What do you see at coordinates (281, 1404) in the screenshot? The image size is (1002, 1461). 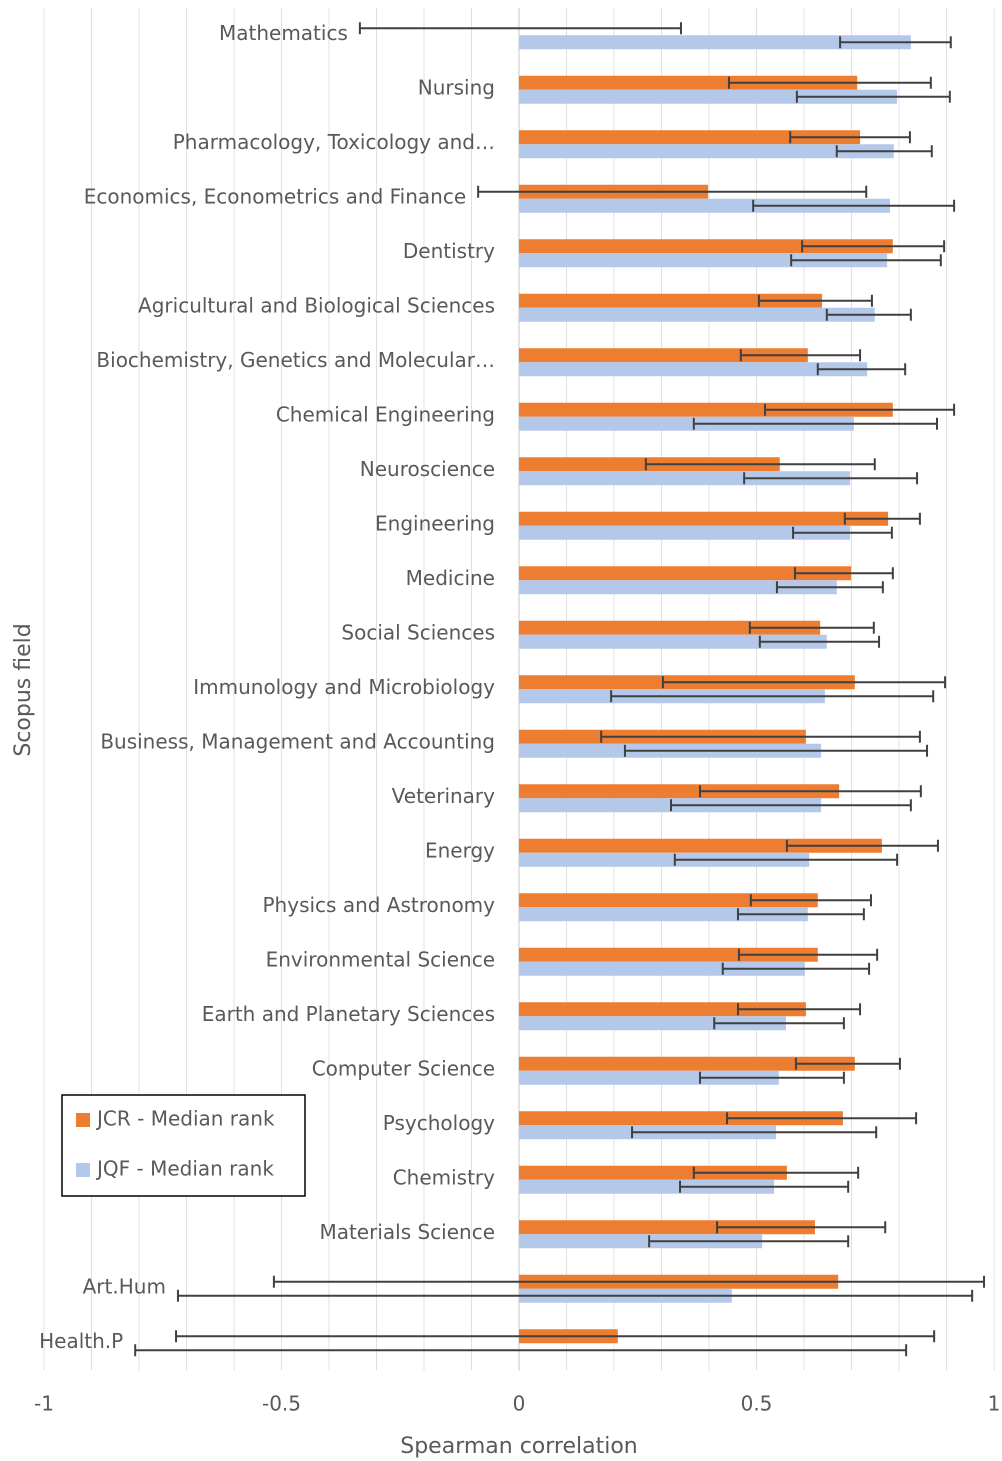 I see `x-tick-label: -0.5` at bounding box center [281, 1404].